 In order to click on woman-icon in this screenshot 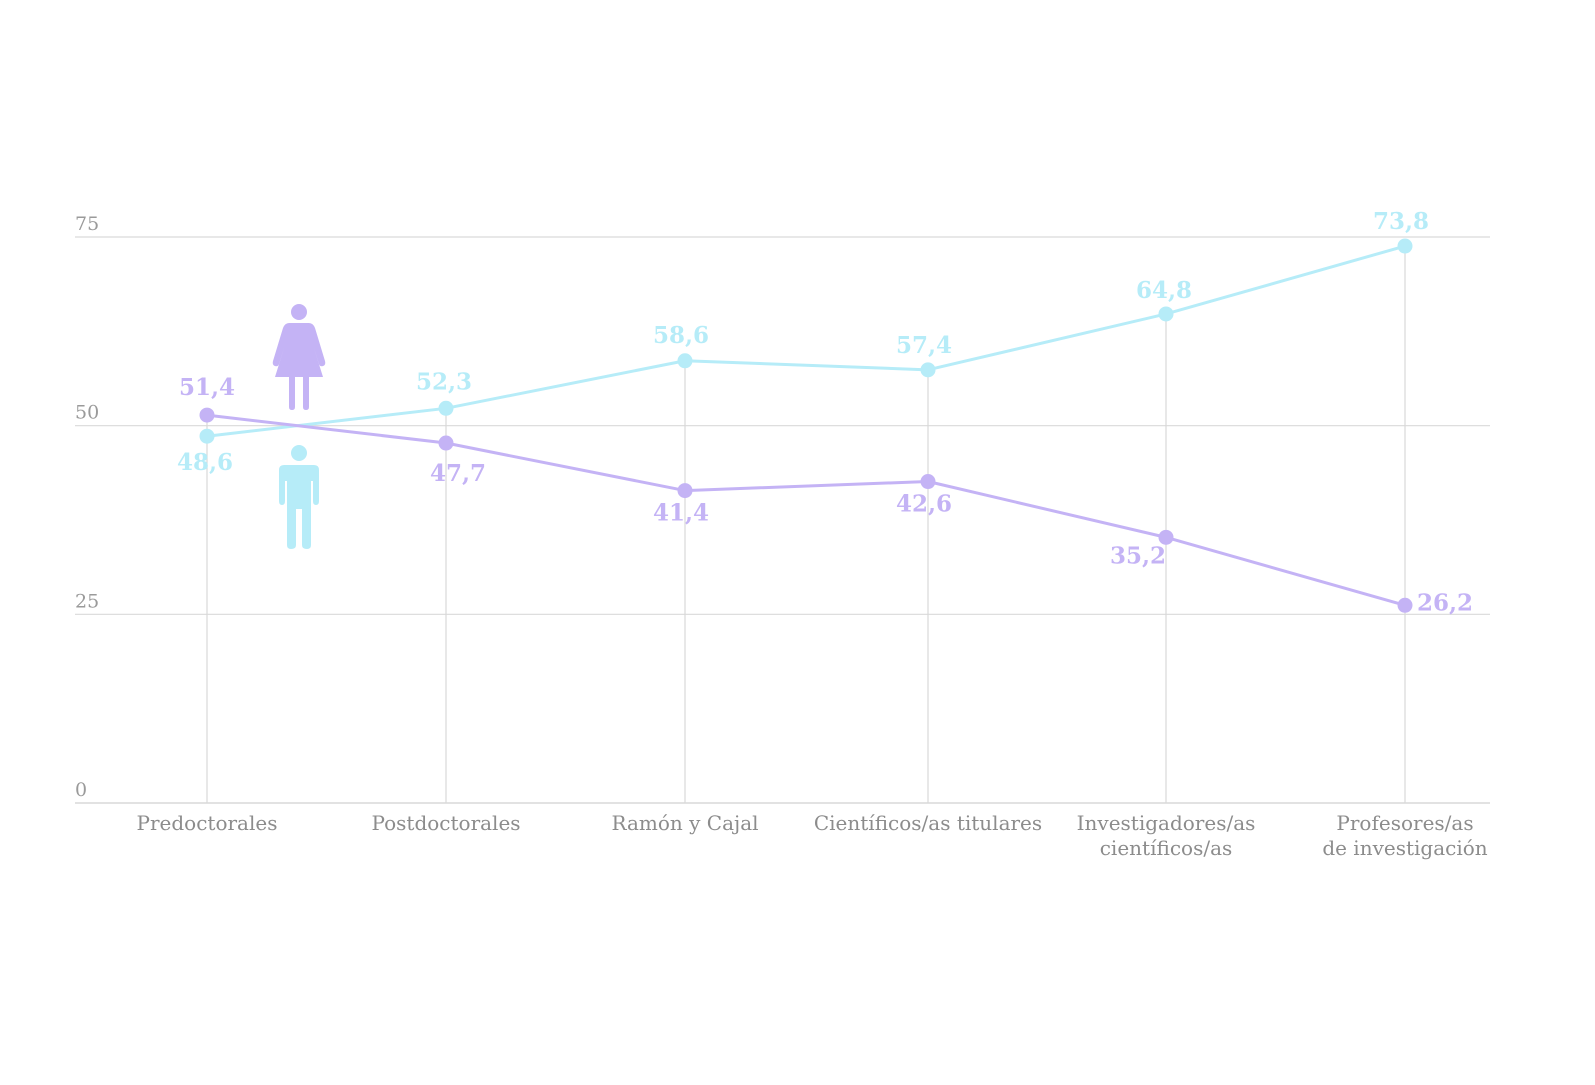, I will do `click(299, 357)`.